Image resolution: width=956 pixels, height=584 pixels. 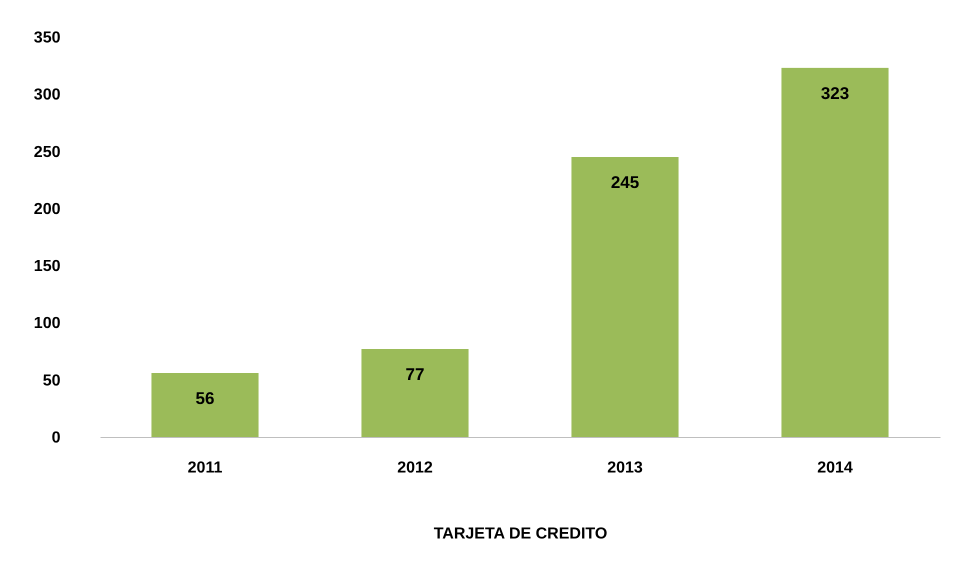 What do you see at coordinates (47, 209) in the screenshot?
I see `y-tick-label: 200` at bounding box center [47, 209].